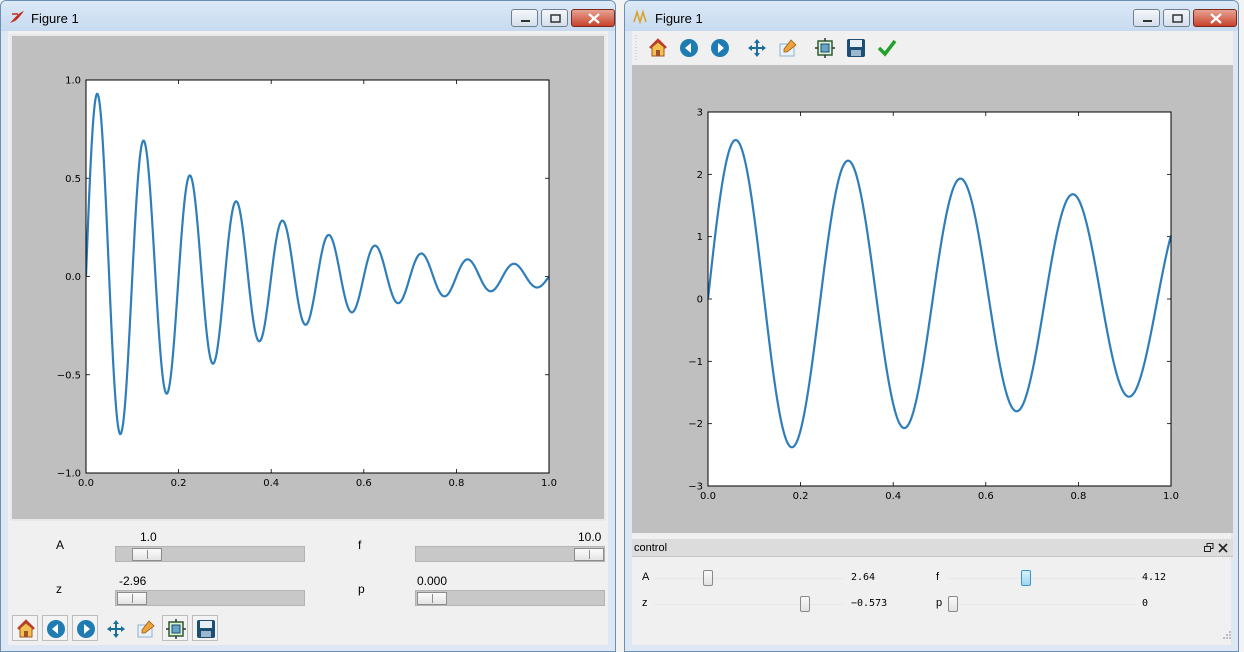 This screenshot has height=652, width=1244. What do you see at coordinates (69, 474) in the screenshot?
I see `y-tick-label: −1.0` at bounding box center [69, 474].